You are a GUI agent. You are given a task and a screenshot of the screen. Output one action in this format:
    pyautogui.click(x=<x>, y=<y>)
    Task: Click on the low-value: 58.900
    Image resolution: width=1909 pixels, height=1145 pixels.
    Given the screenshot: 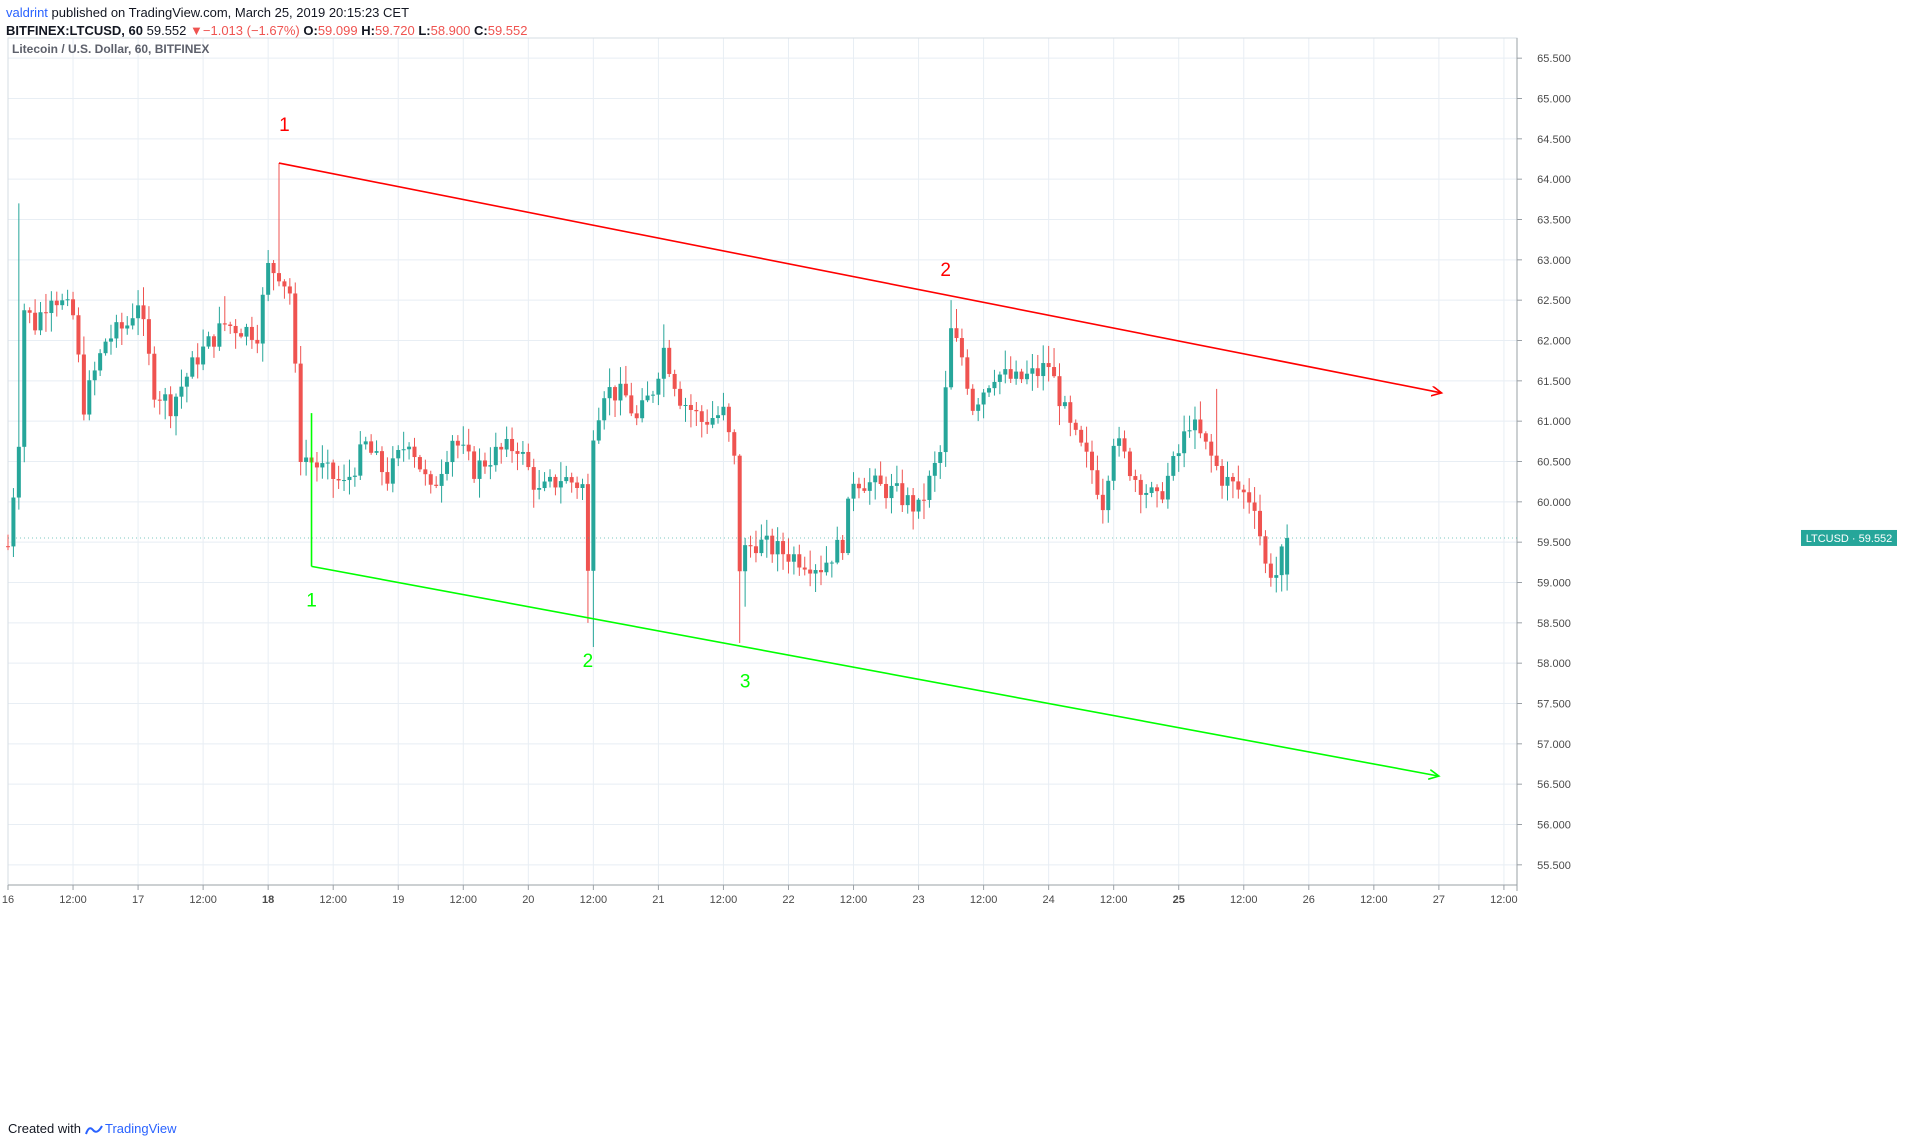 What is the action you would take?
    pyautogui.click(x=450, y=30)
    